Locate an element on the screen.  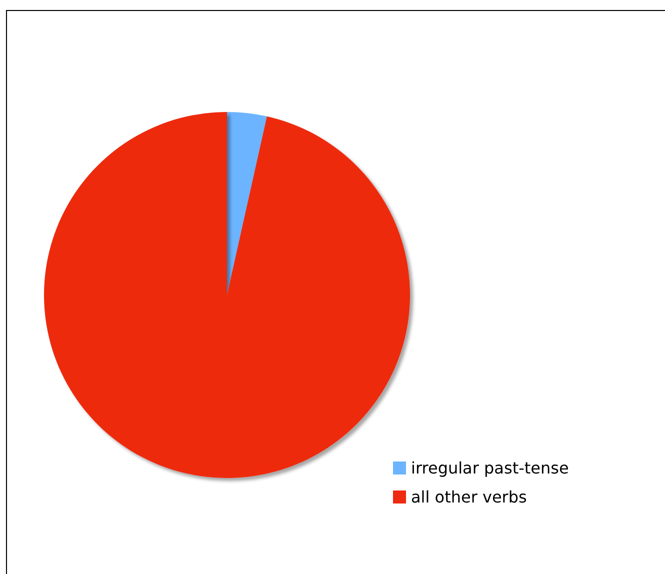
legend-label: irregular past-tense is located at coordinates (490, 468).